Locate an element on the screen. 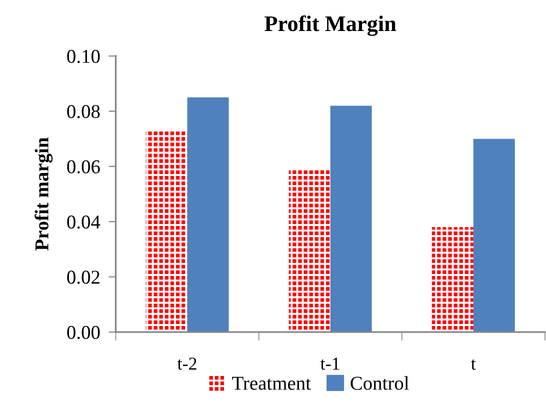  legend-label: Treatment is located at coordinates (271, 383).